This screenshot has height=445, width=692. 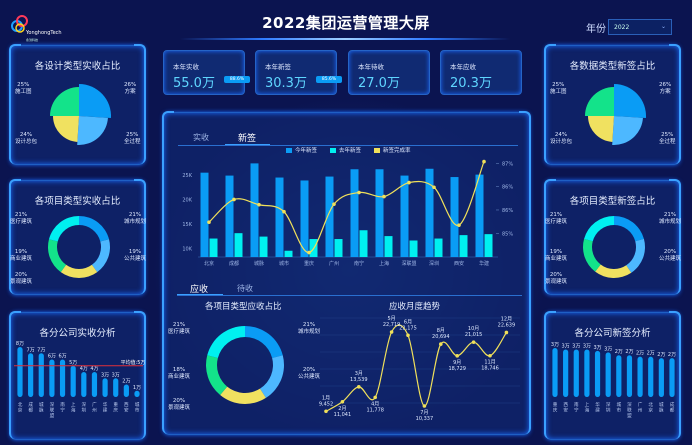 What do you see at coordinates (200, 294) in the screenshot?
I see `tab-active-underline` at bounding box center [200, 294].